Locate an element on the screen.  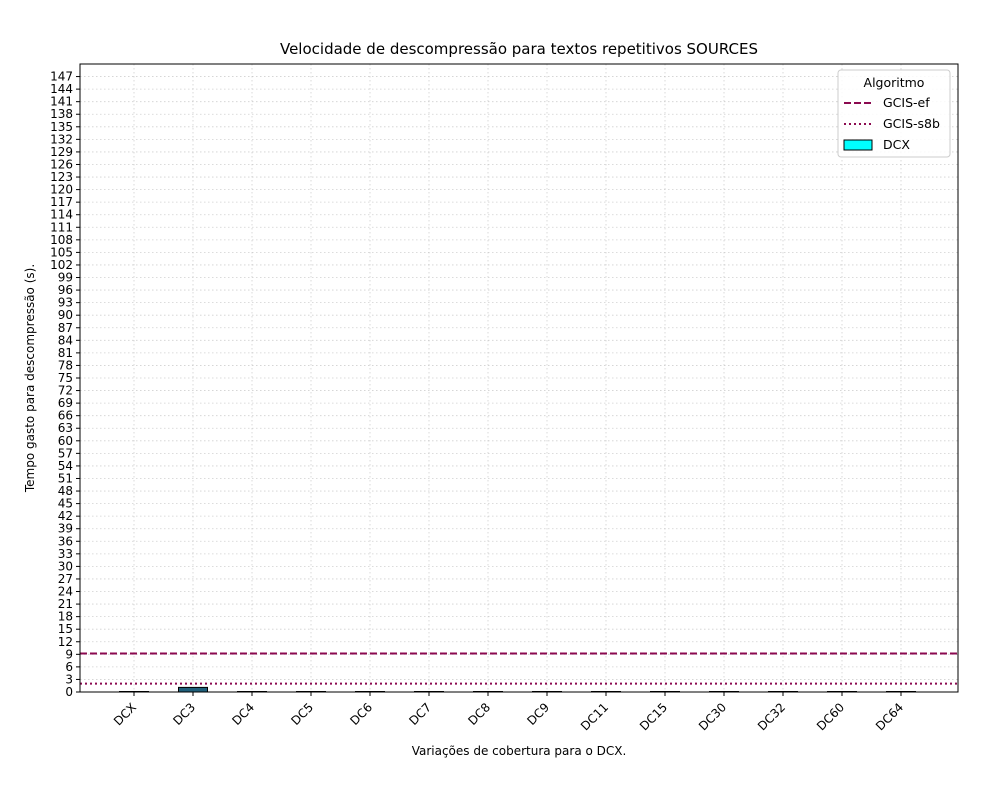
y-tick-label: 147 is located at coordinates (61, 77).